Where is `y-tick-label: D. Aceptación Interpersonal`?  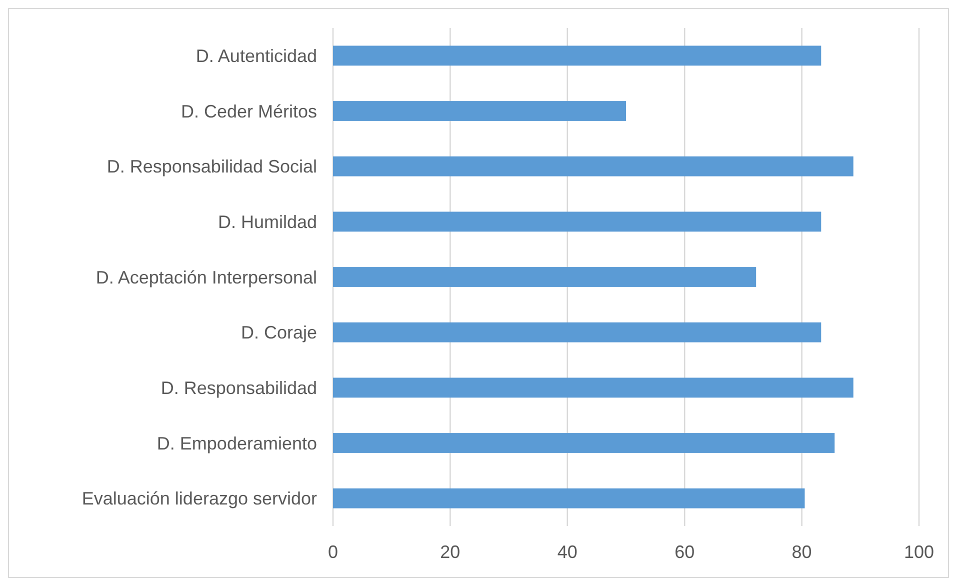 y-tick-label: D. Aceptación Interpersonal is located at coordinates (206, 277).